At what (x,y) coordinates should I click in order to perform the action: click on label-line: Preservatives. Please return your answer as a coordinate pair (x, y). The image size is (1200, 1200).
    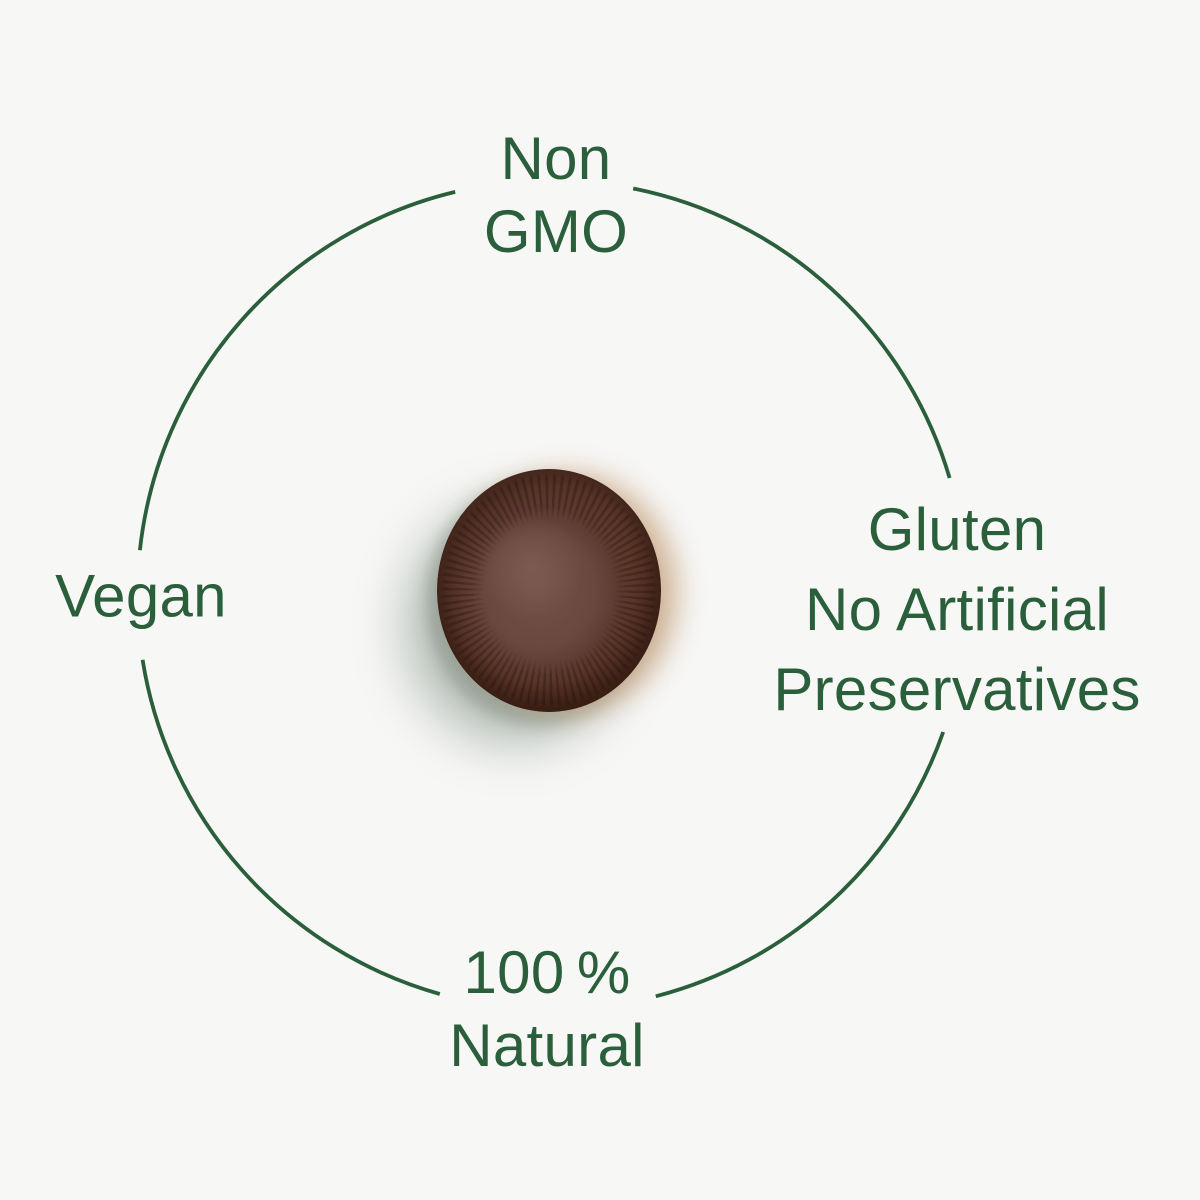
    Looking at the image, I should click on (957, 689).